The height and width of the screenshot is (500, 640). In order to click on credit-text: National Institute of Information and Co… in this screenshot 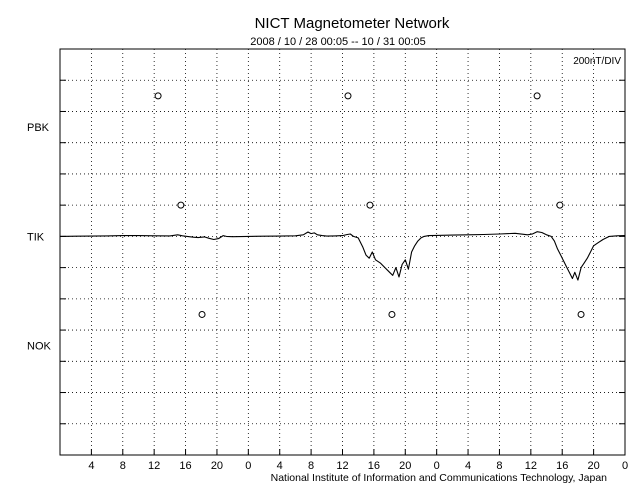, I will do `click(439, 478)`.